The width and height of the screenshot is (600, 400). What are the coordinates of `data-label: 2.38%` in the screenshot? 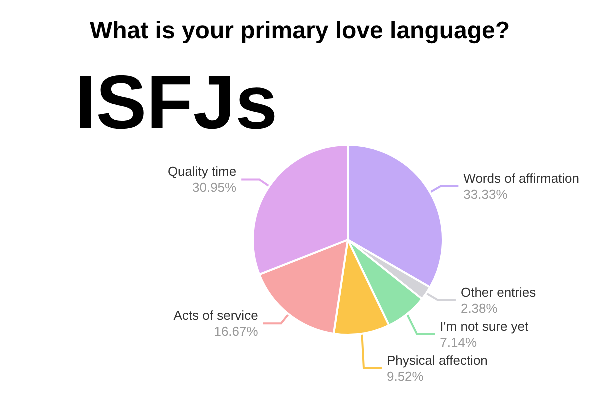 It's located at (479, 308).